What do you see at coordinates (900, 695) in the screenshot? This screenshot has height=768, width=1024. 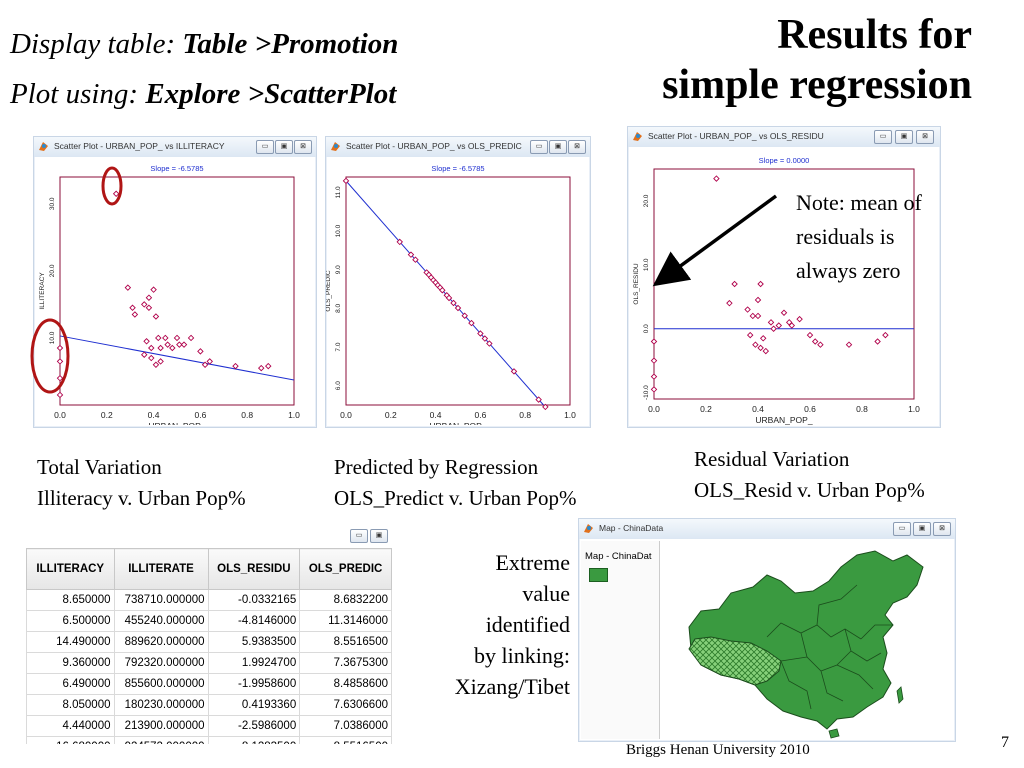 I see `taiwan-island` at bounding box center [900, 695].